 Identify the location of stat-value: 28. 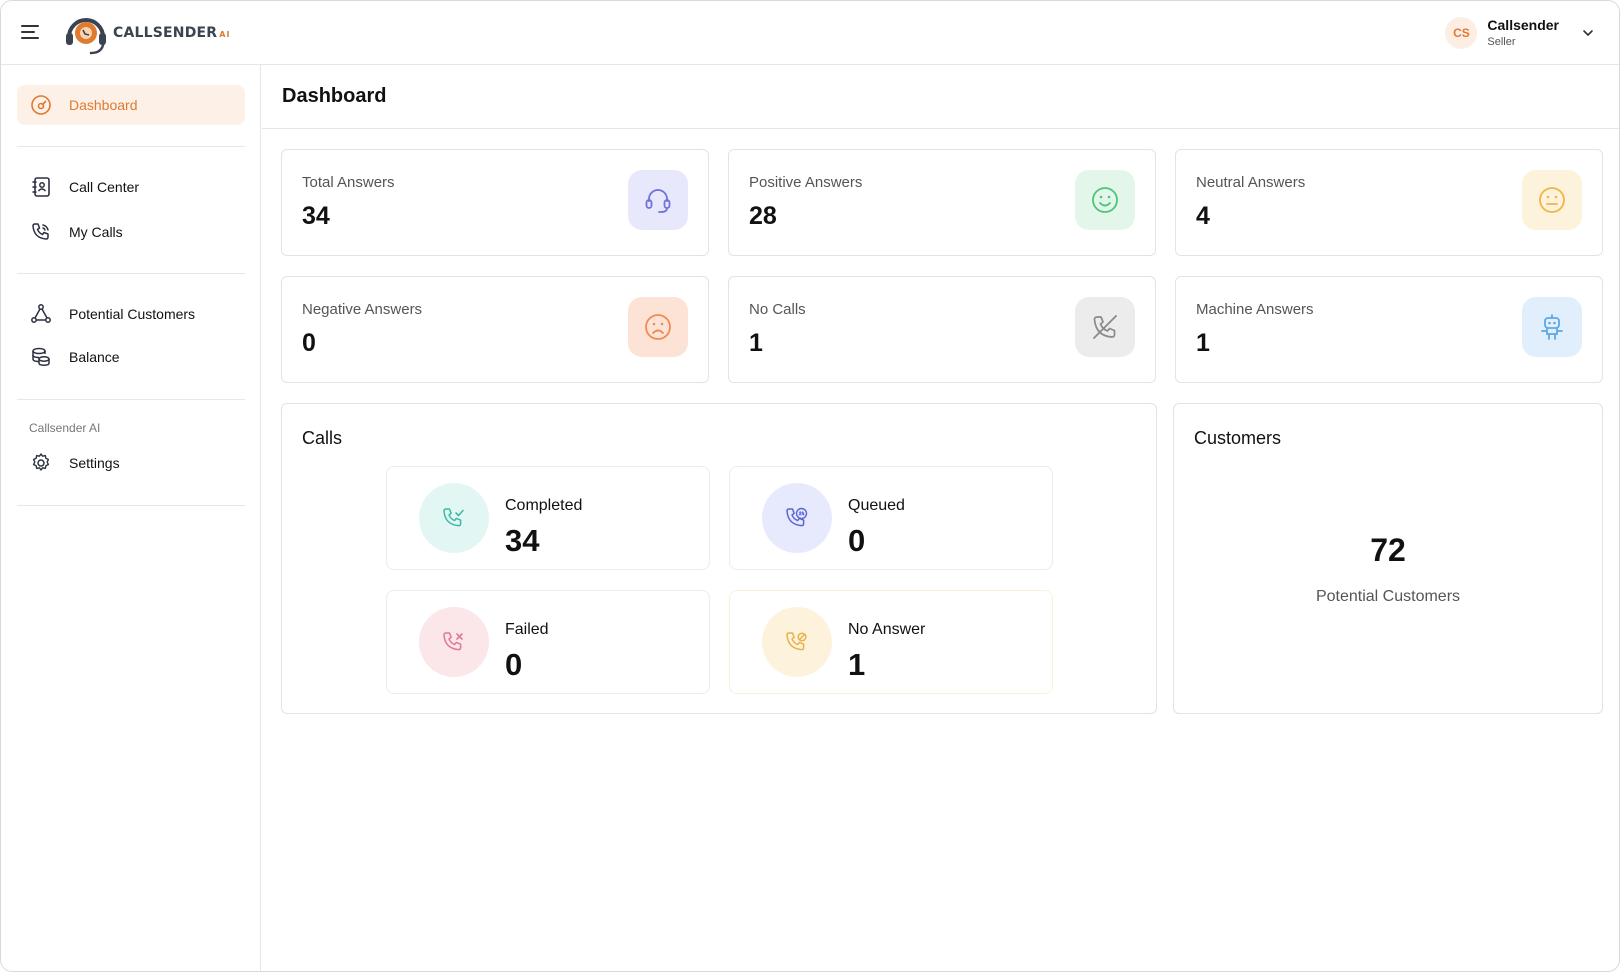
(763, 216).